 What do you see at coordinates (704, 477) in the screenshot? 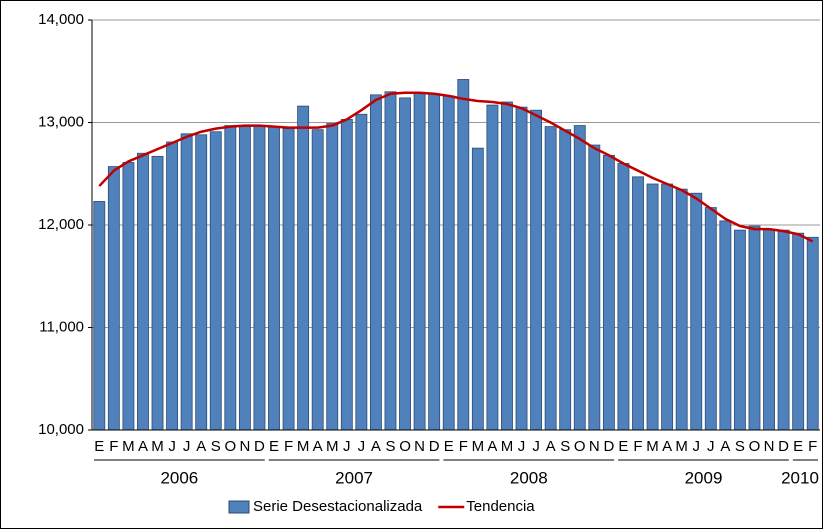
I see `year-label: 2009` at bounding box center [704, 477].